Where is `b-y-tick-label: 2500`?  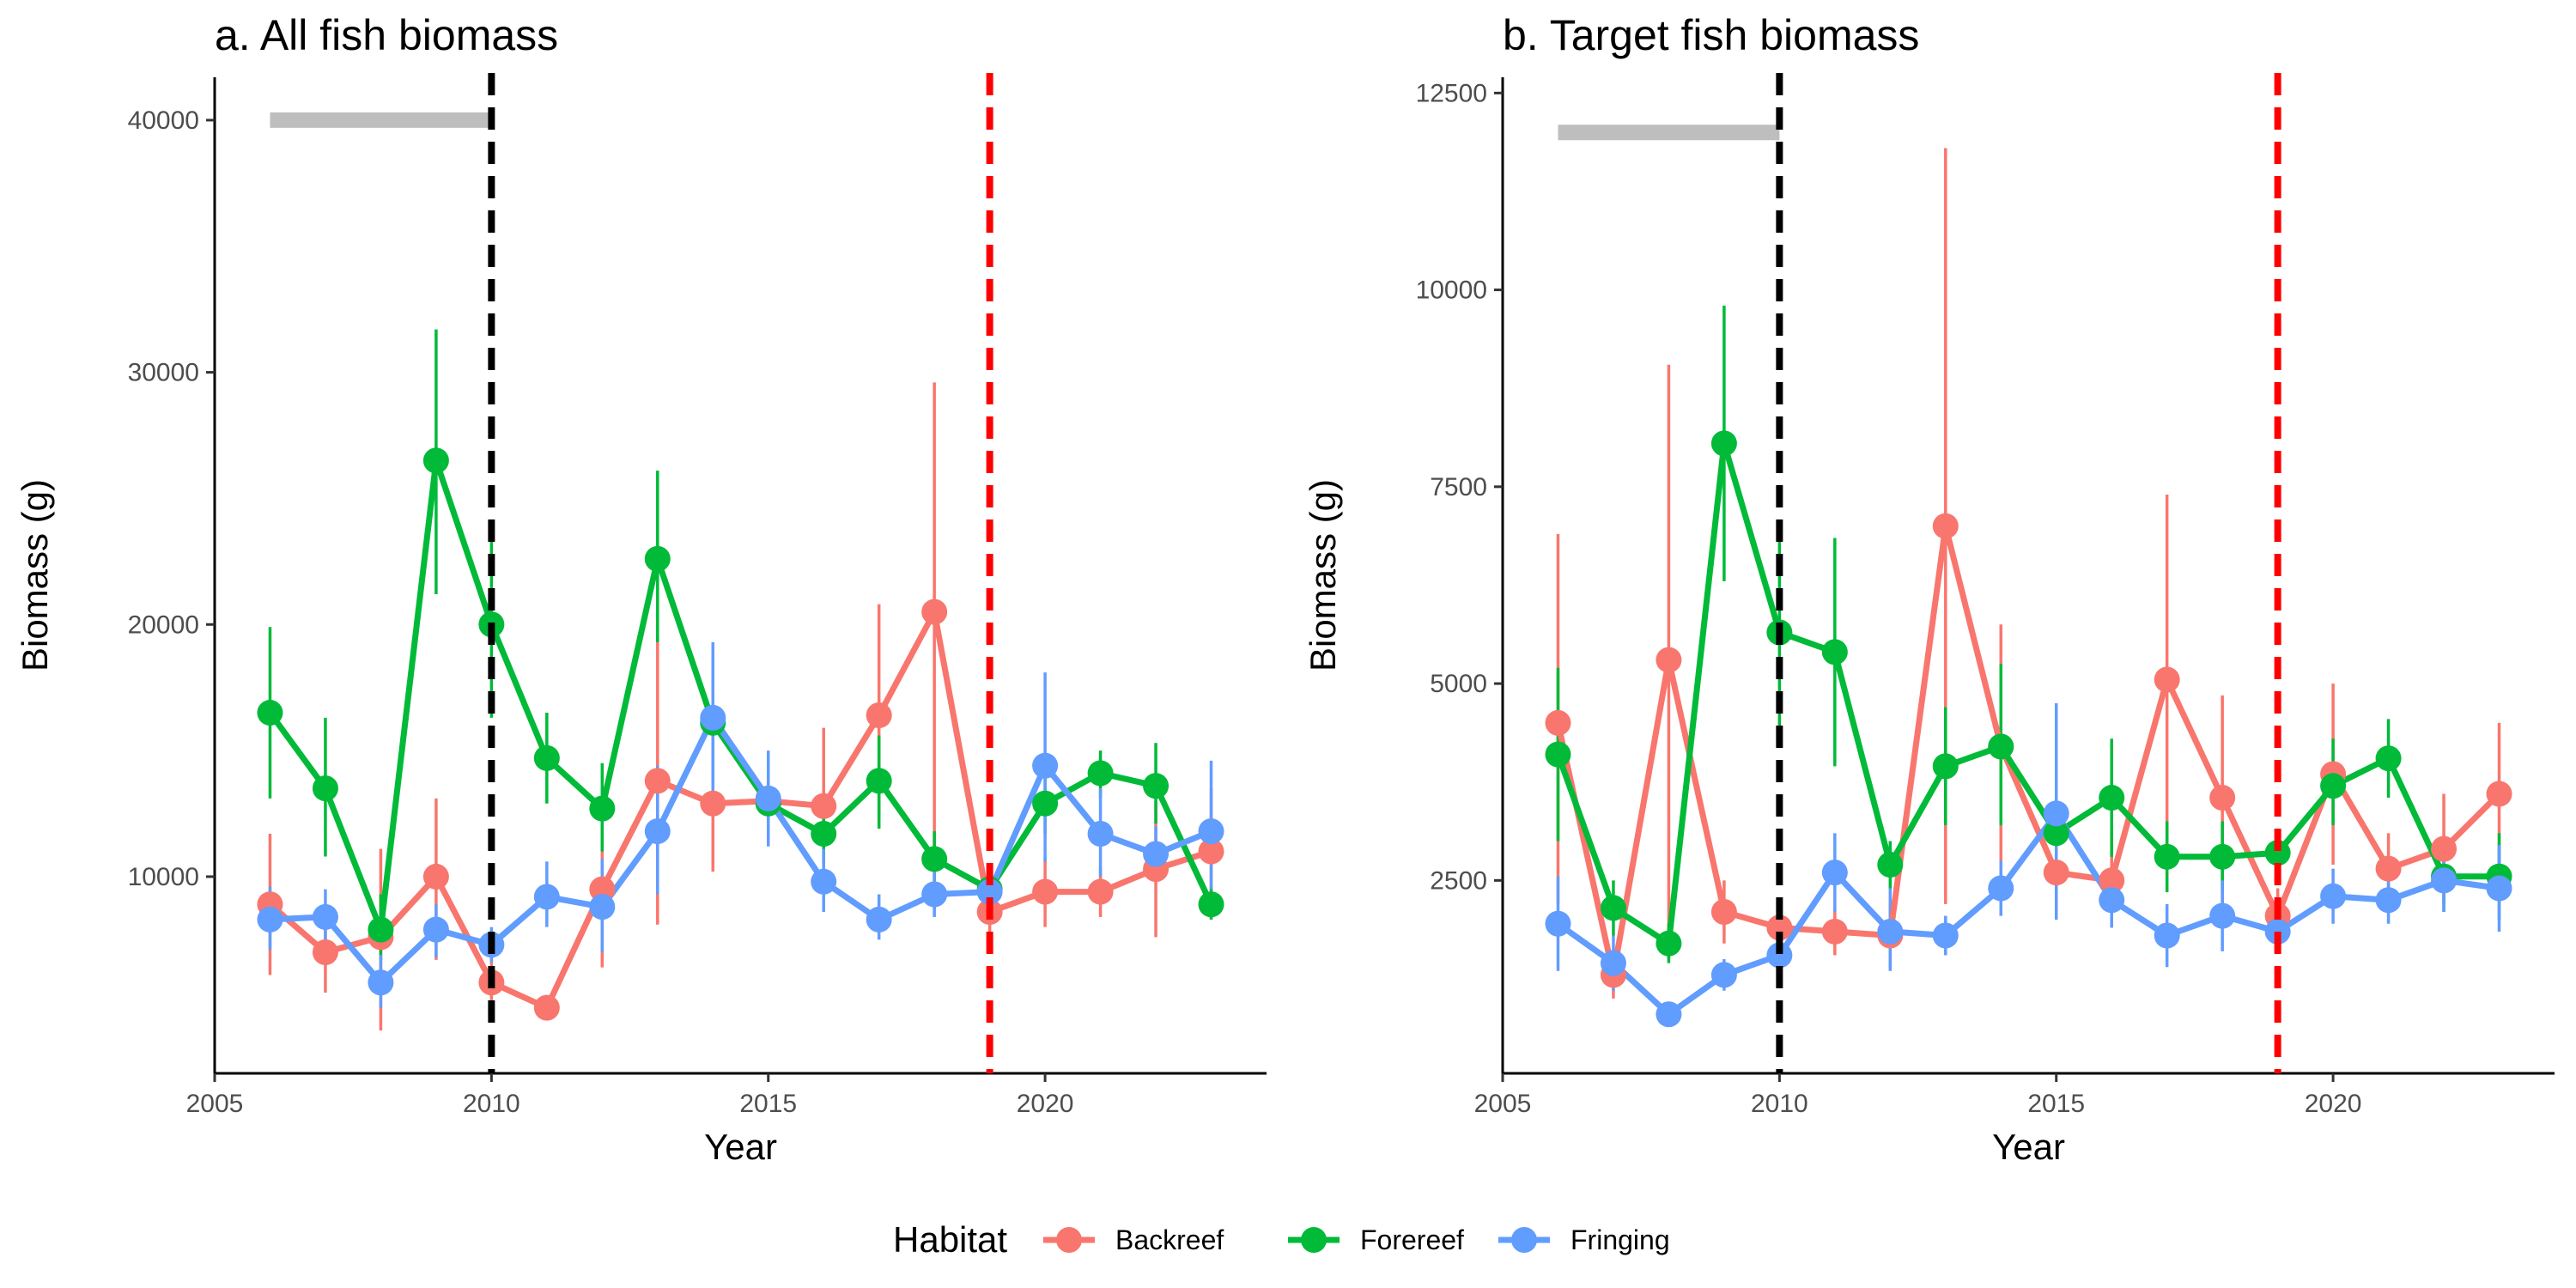 b-y-tick-label: 2500 is located at coordinates (1459, 881).